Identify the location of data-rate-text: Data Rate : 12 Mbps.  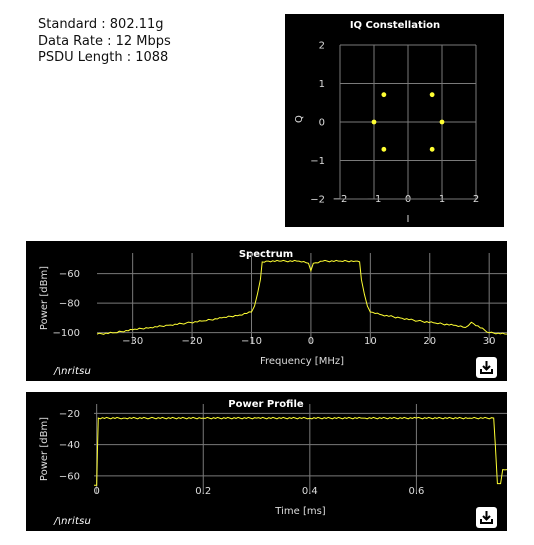
(104, 41).